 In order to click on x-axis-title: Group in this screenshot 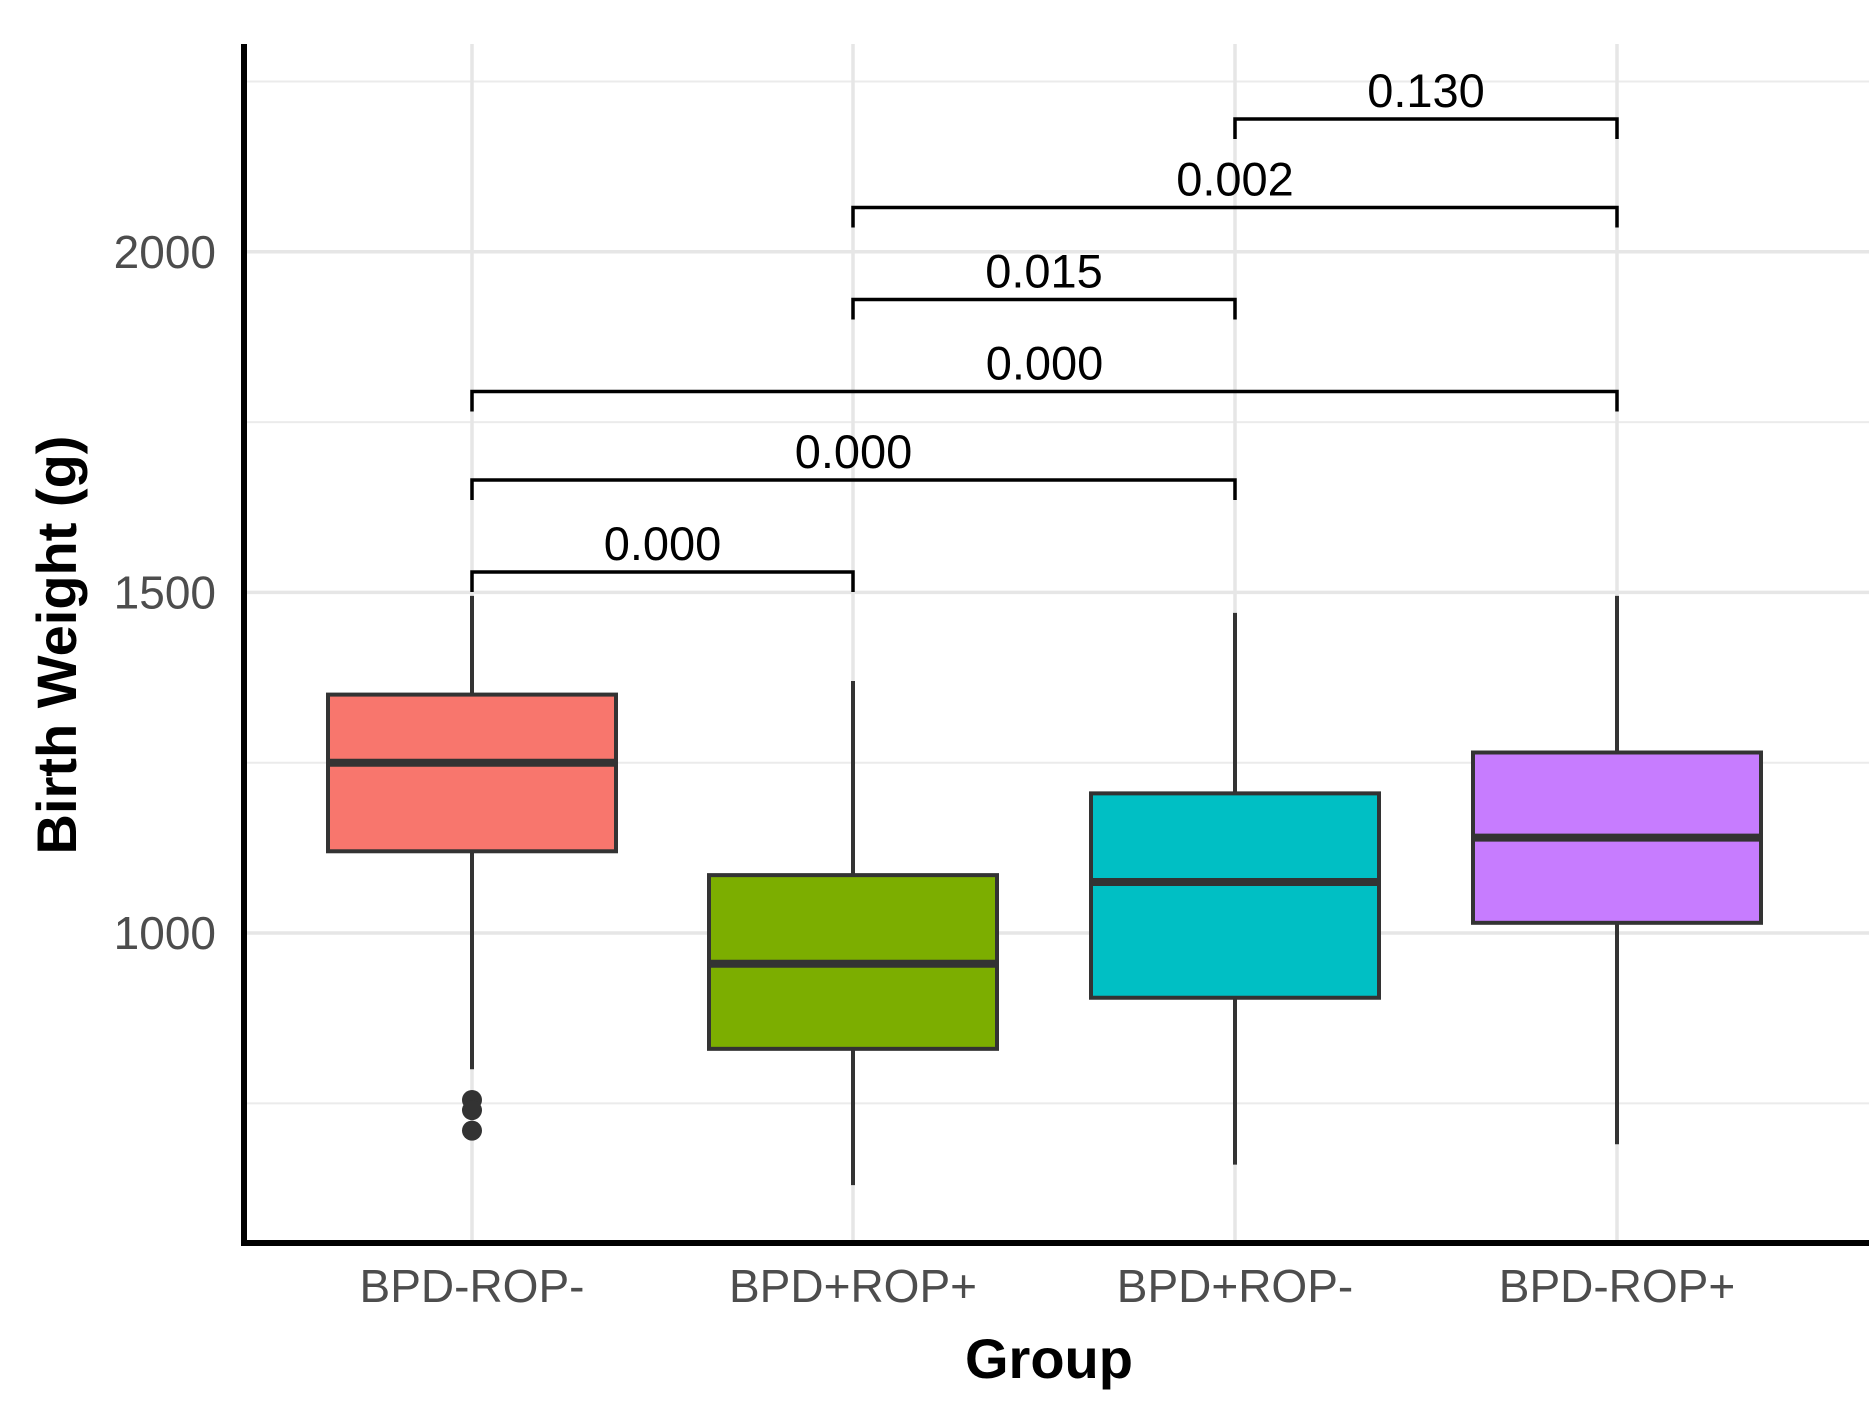, I will do `click(1049, 1358)`.